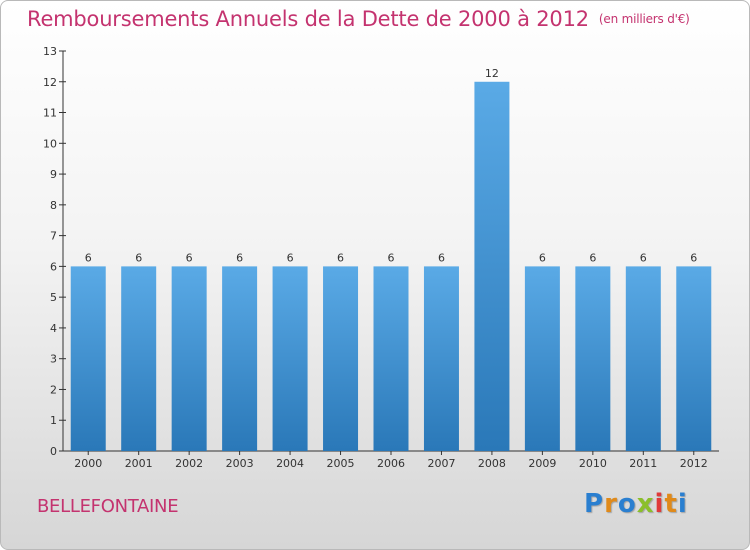  Describe the element at coordinates (53, 359) in the screenshot. I see `y-tick-label: 3` at that location.